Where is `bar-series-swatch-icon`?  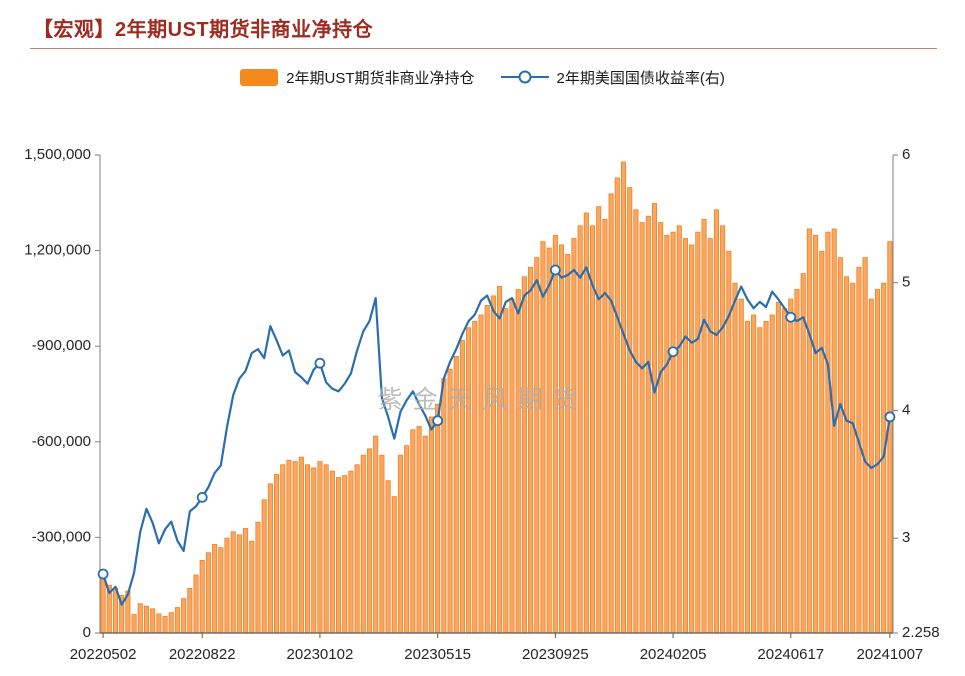
bar-series-swatch-icon is located at coordinates (259, 77).